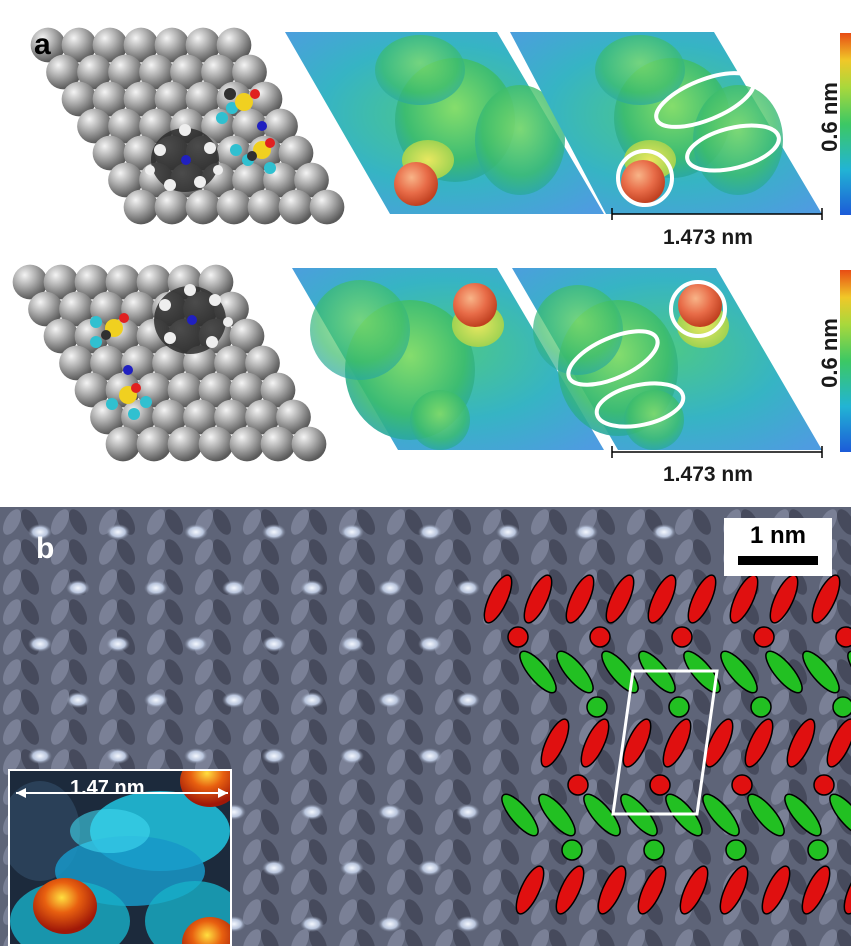 Image resolution: width=851 pixels, height=946 pixels. I want to click on bottom-stm-simulation-left, so click(448, 359).